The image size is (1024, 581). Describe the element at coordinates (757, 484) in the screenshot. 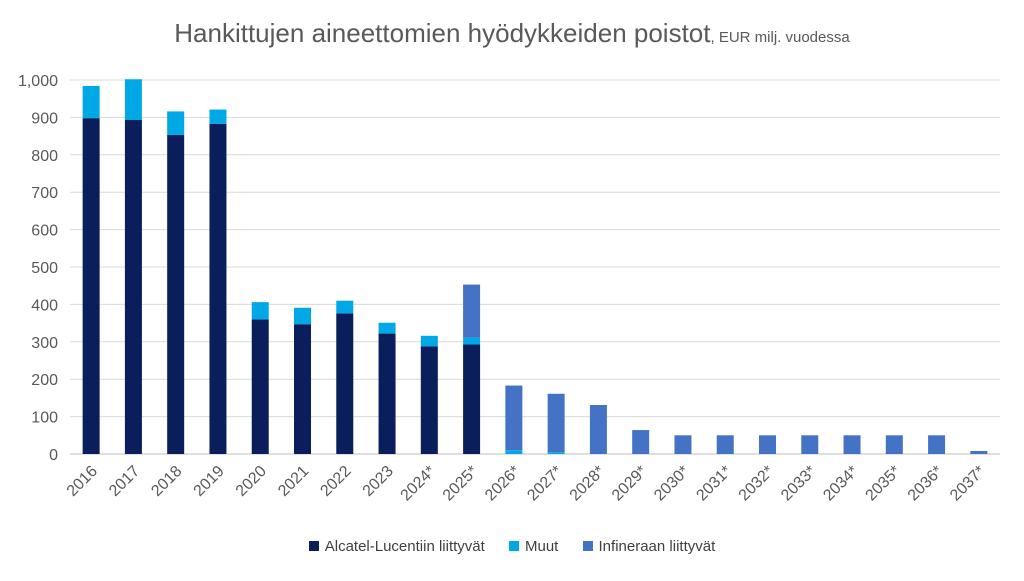

I see `x-tick-label: 2032*` at that location.